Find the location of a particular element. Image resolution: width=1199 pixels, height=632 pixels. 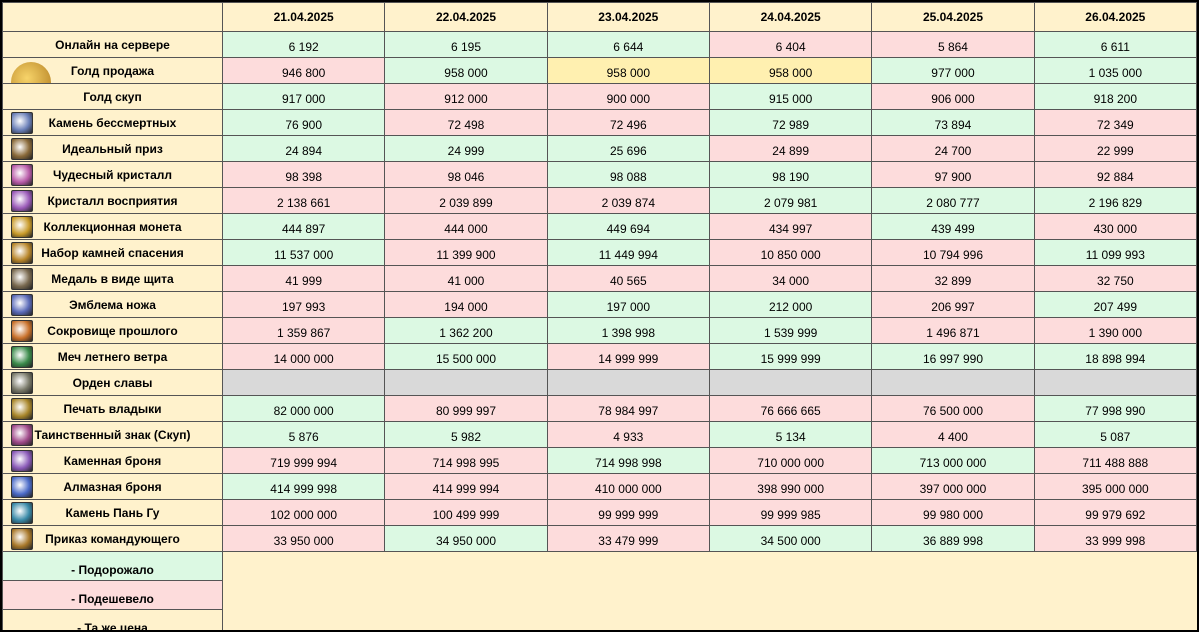

item-name: Таинственный знак (Скуп) is located at coordinates (112, 434).